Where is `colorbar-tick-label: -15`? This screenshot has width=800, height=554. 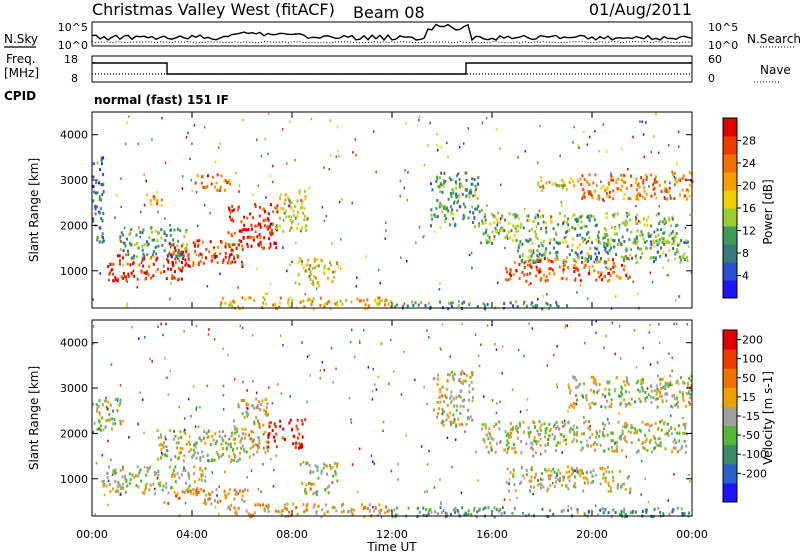
colorbar-tick-label: -15 is located at coordinates (751, 416).